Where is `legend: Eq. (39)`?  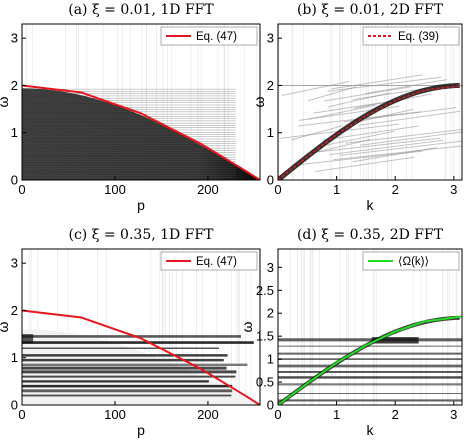 legend: Eq. (39) is located at coordinates (411, 36).